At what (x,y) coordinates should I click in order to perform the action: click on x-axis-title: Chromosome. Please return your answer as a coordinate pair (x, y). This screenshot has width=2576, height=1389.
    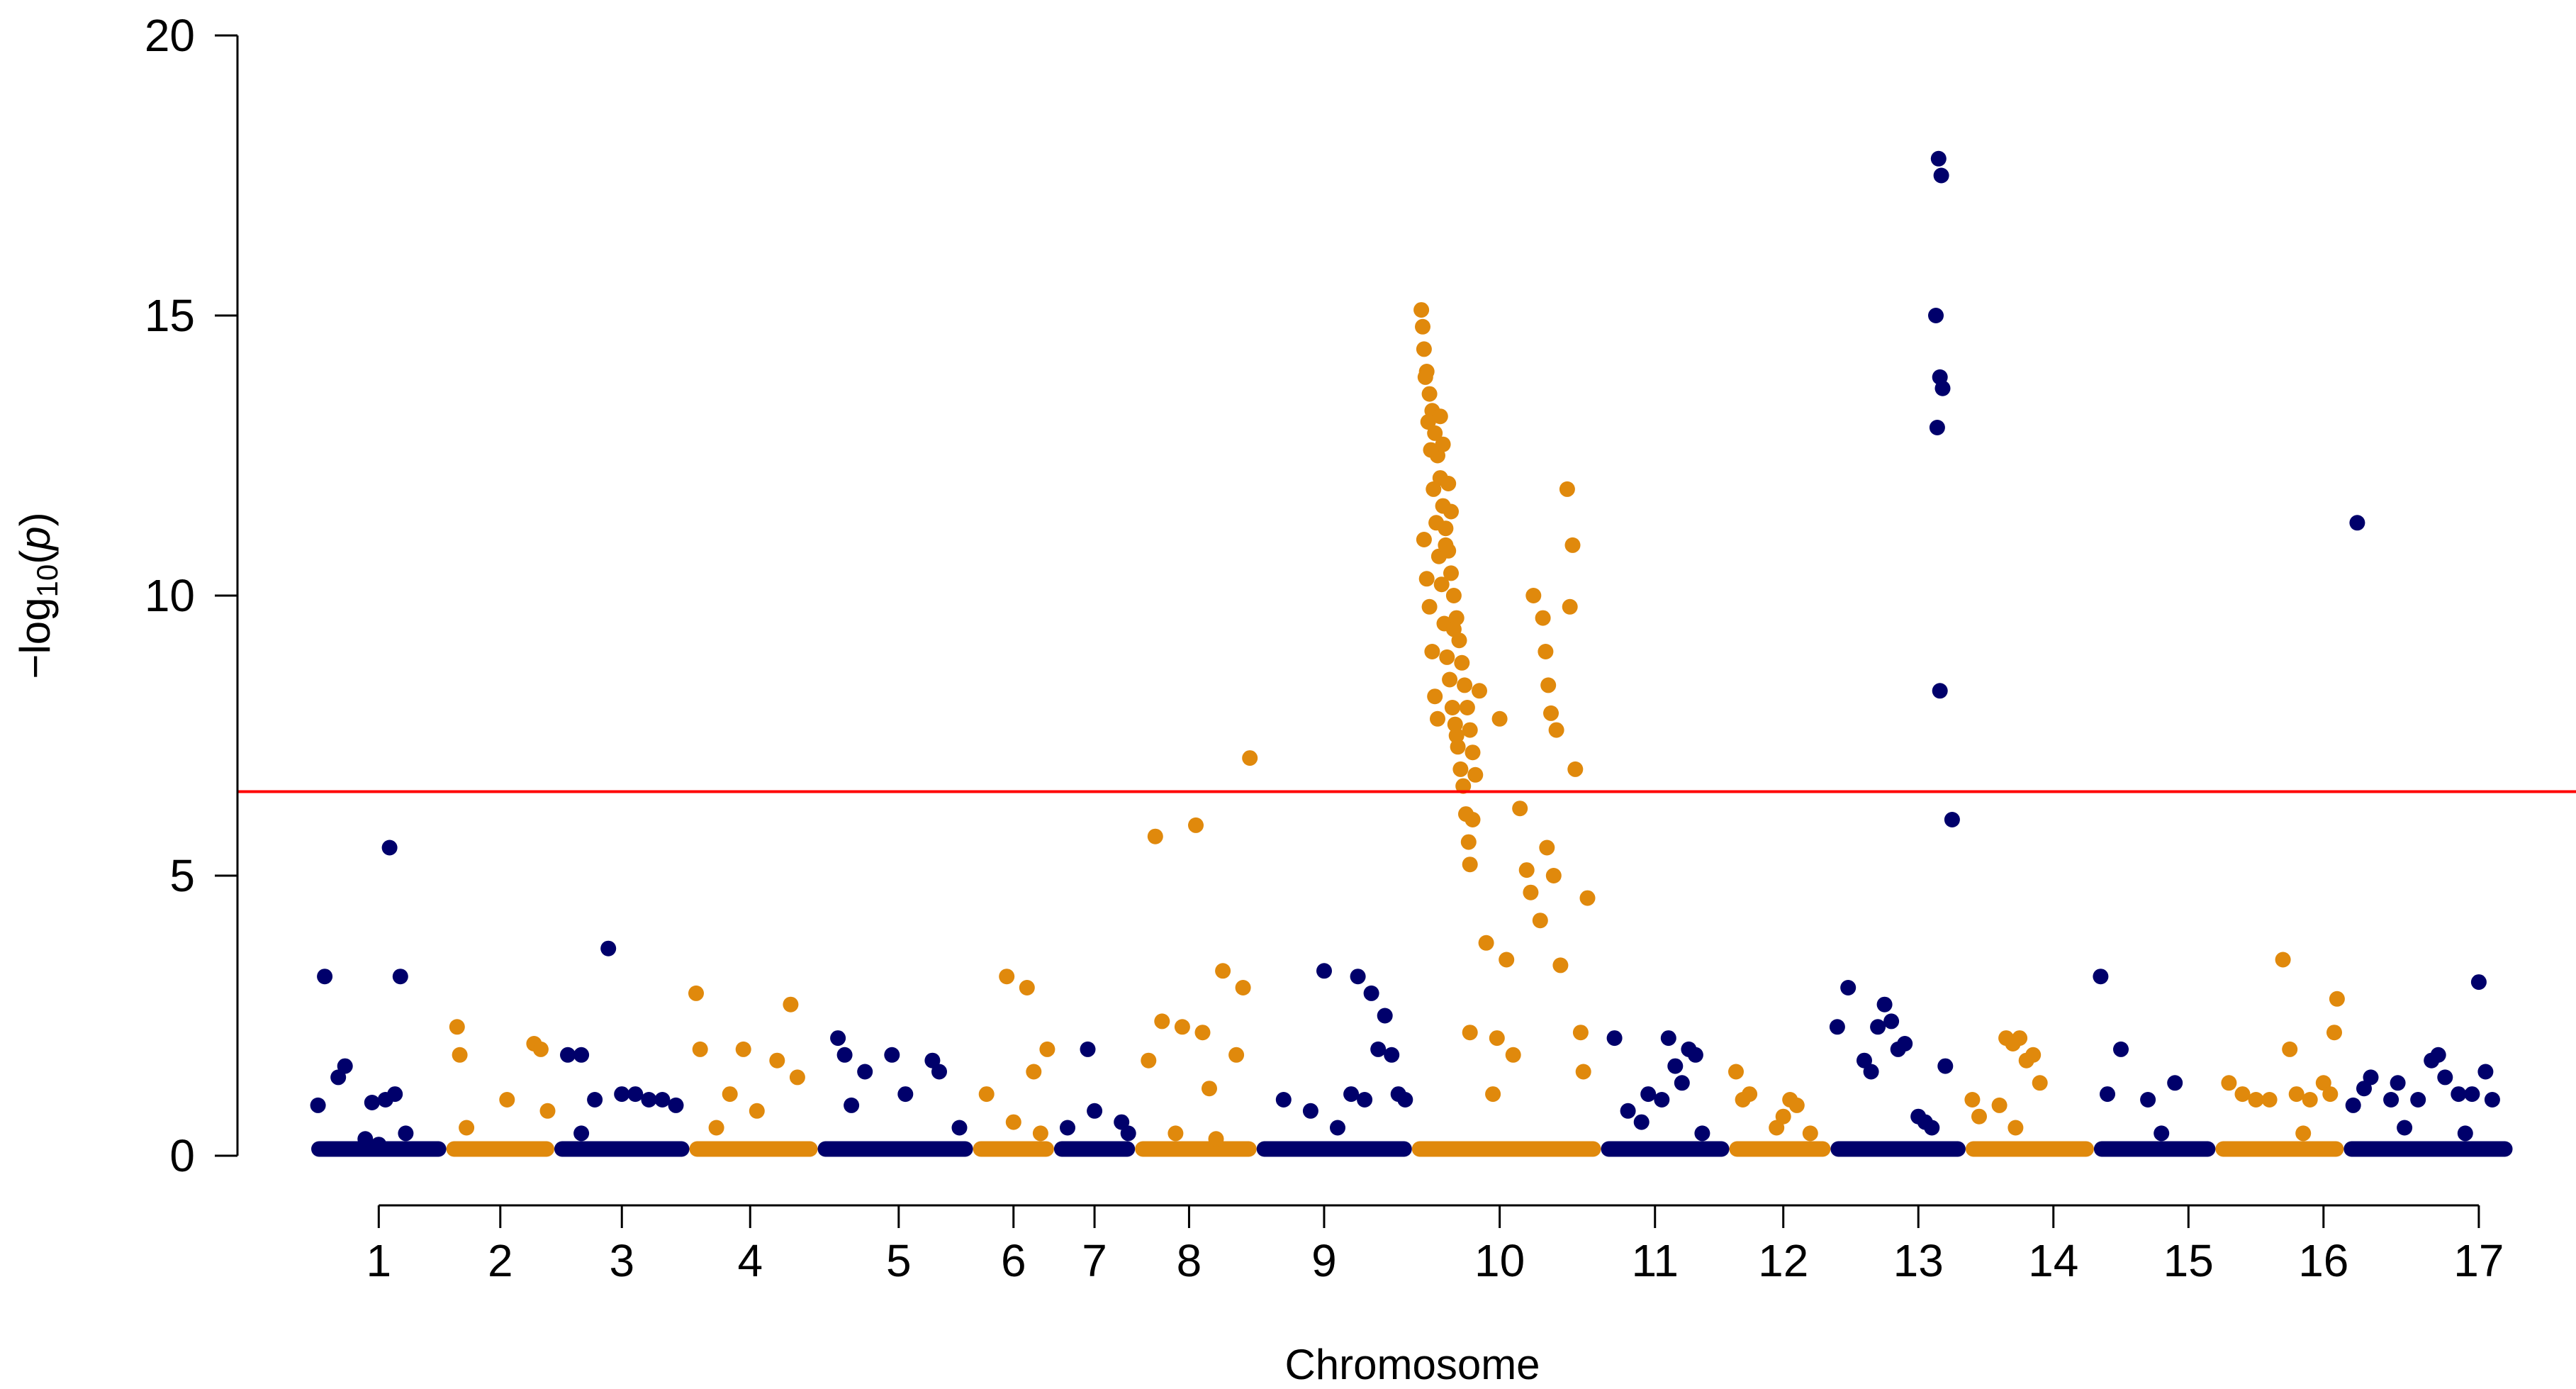
    Looking at the image, I should click on (1412, 1364).